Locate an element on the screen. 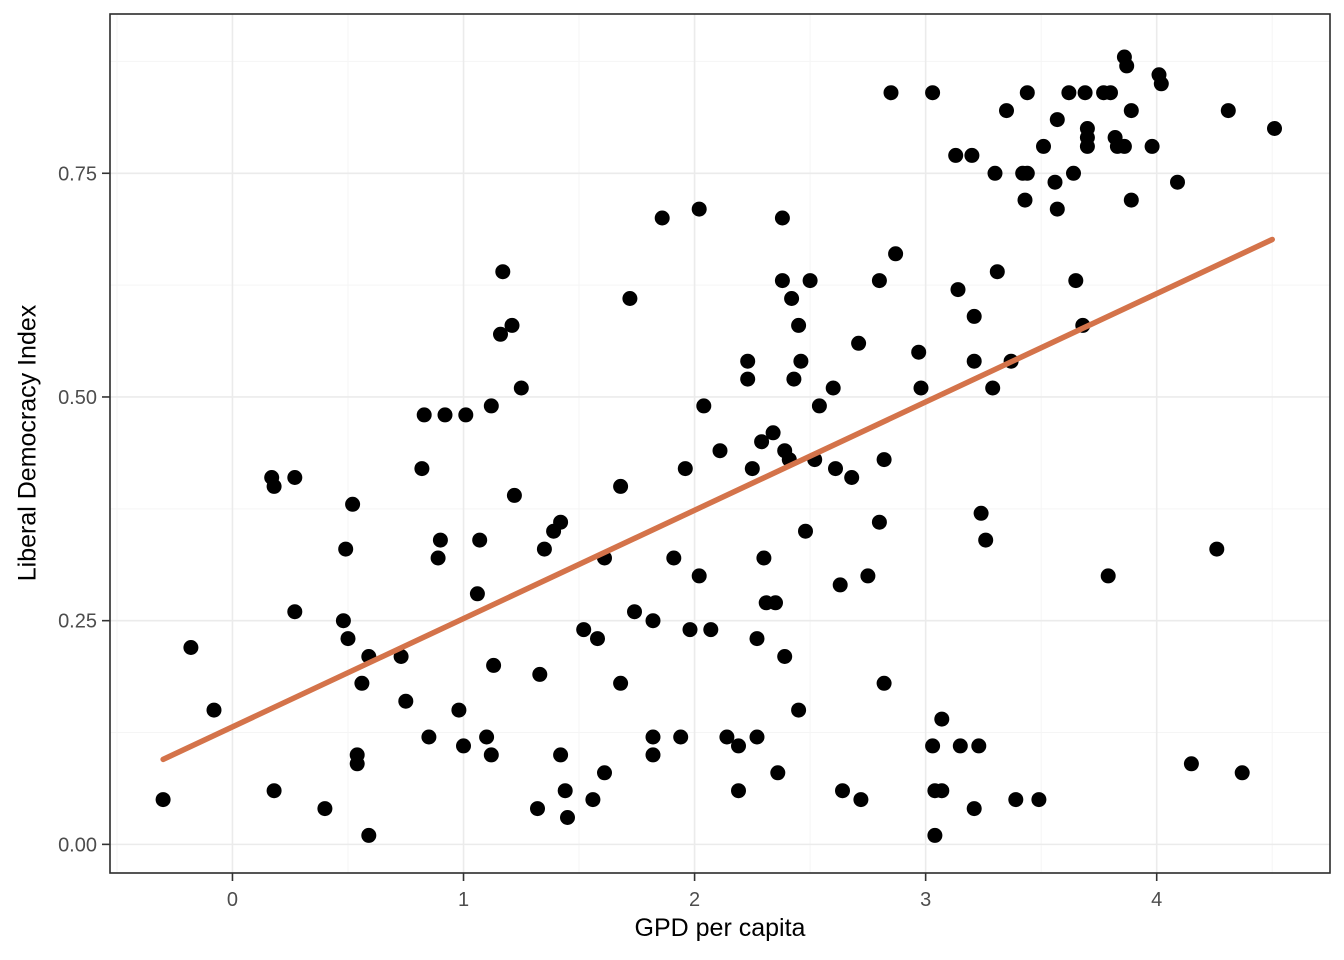 The height and width of the screenshot is (960, 1344). x-tick-label: 4 is located at coordinates (1156, 900).